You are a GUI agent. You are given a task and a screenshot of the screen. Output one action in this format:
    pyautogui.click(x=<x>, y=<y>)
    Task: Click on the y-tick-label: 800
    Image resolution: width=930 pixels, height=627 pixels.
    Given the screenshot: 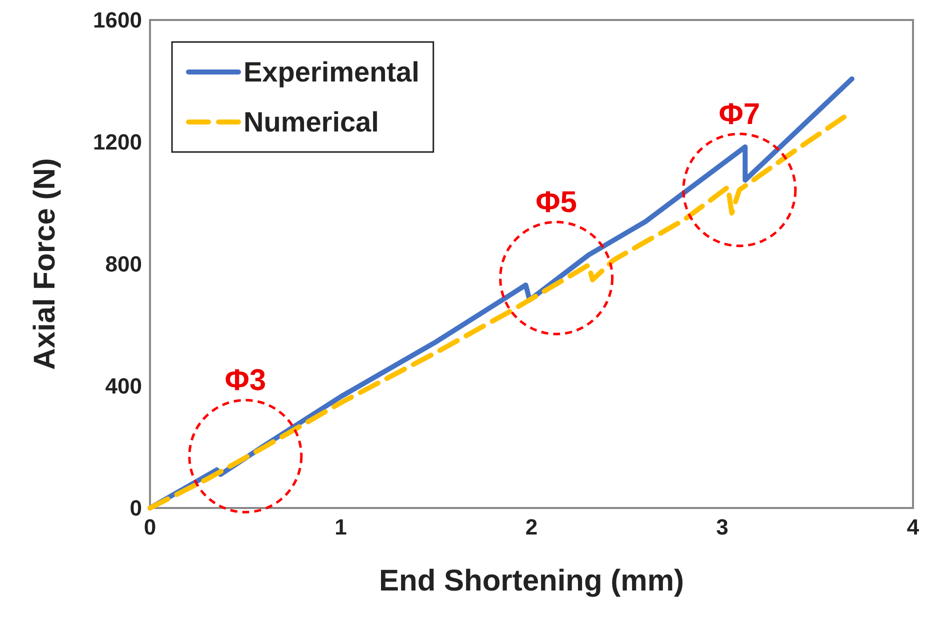 What is the action you would take?
    pyautogui.click(x=123, y=264)
    